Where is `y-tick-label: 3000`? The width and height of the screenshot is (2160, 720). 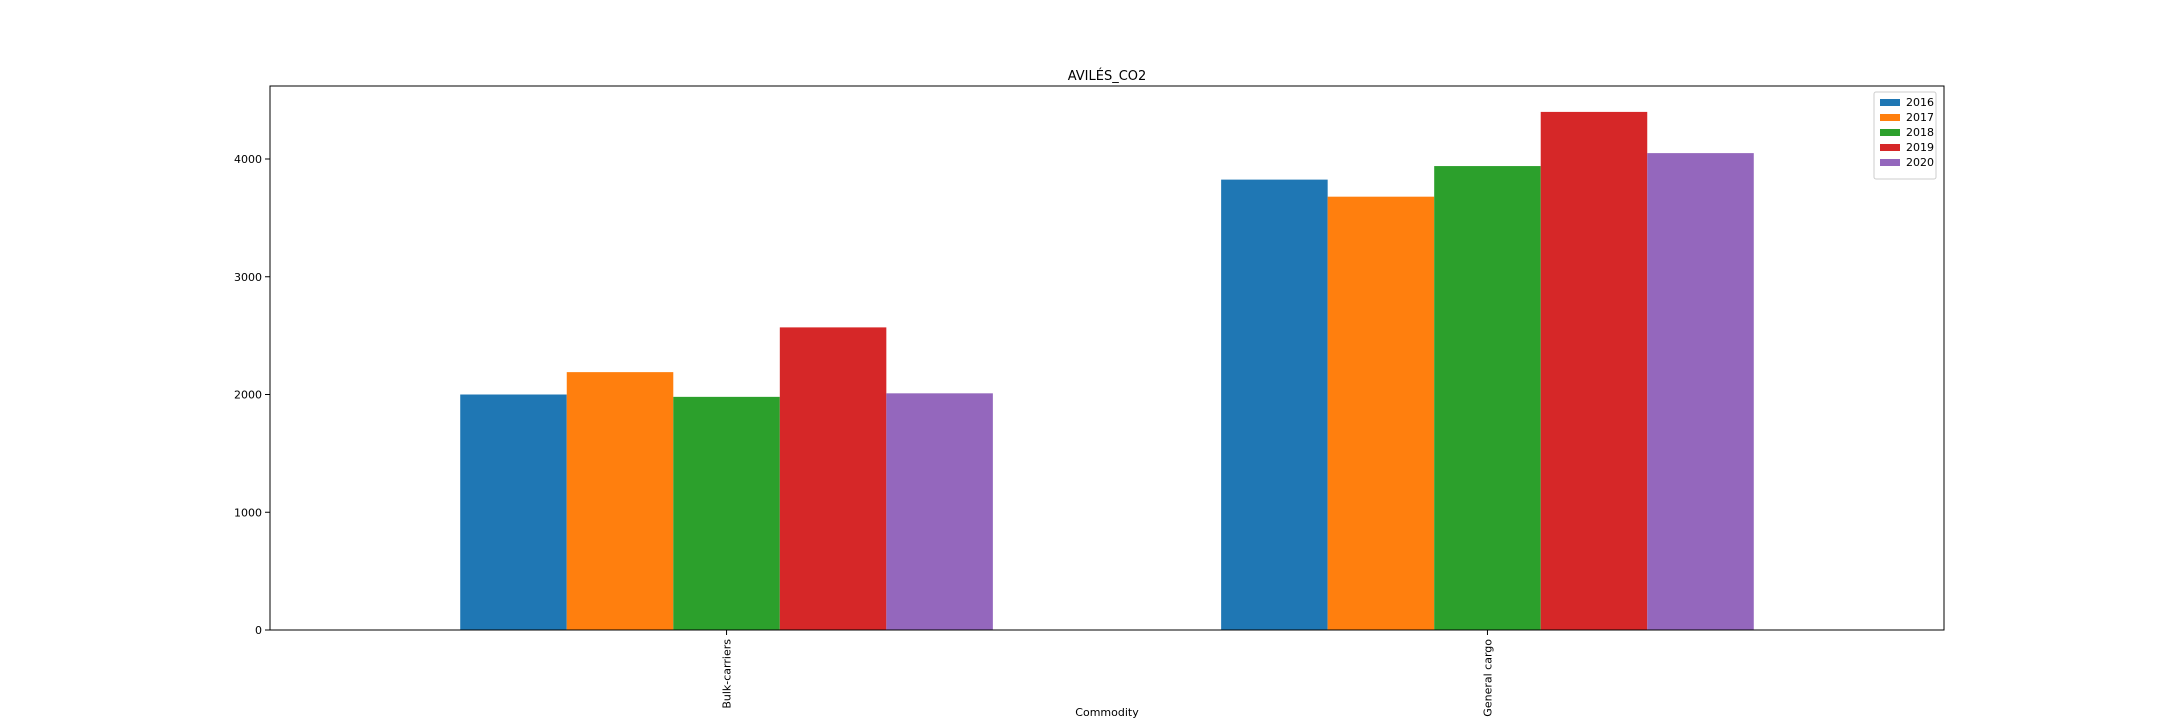
y-tick-label: 3000 is located at coordinates (248, 277).